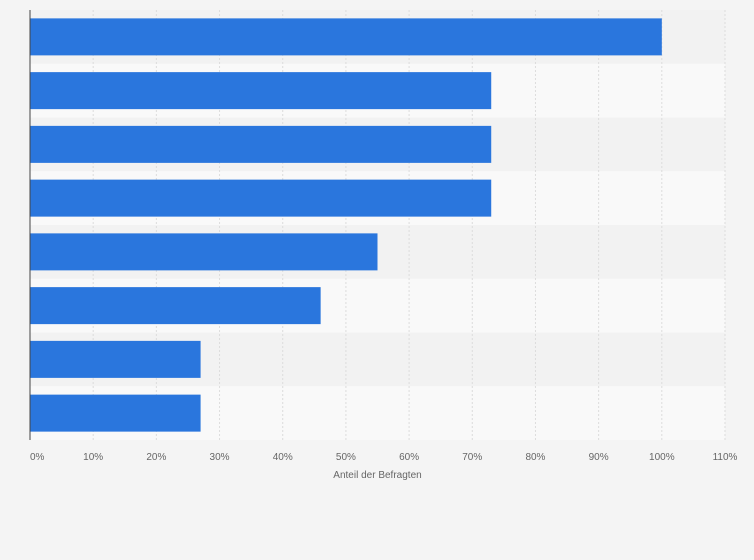  I want to click on x-tick-label: 80%, so click(535, 457).